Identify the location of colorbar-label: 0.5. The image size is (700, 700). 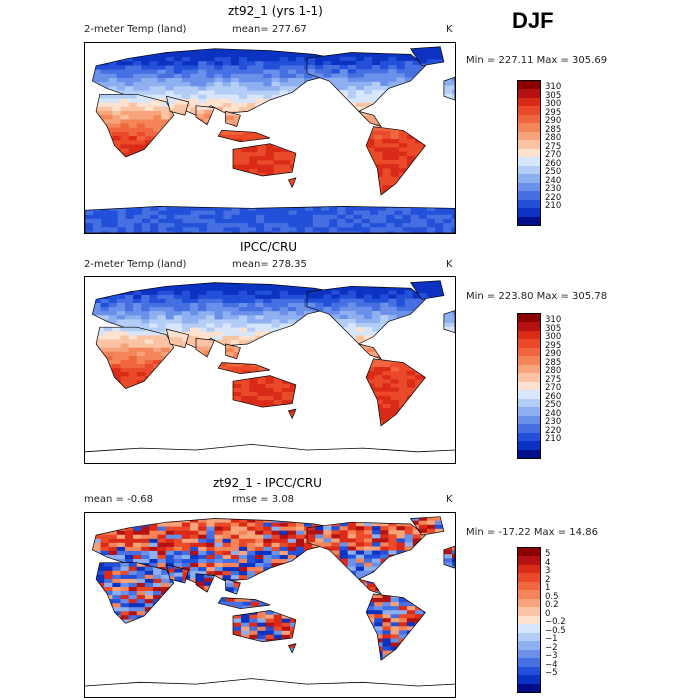
(552, 596).